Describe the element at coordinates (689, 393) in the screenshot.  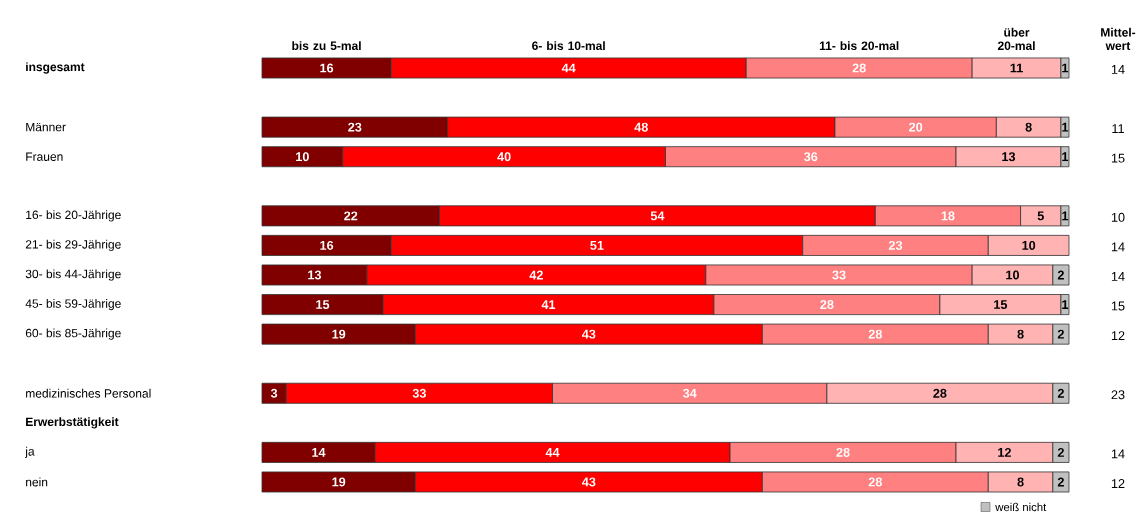
I see `data-label: 34` at that location.